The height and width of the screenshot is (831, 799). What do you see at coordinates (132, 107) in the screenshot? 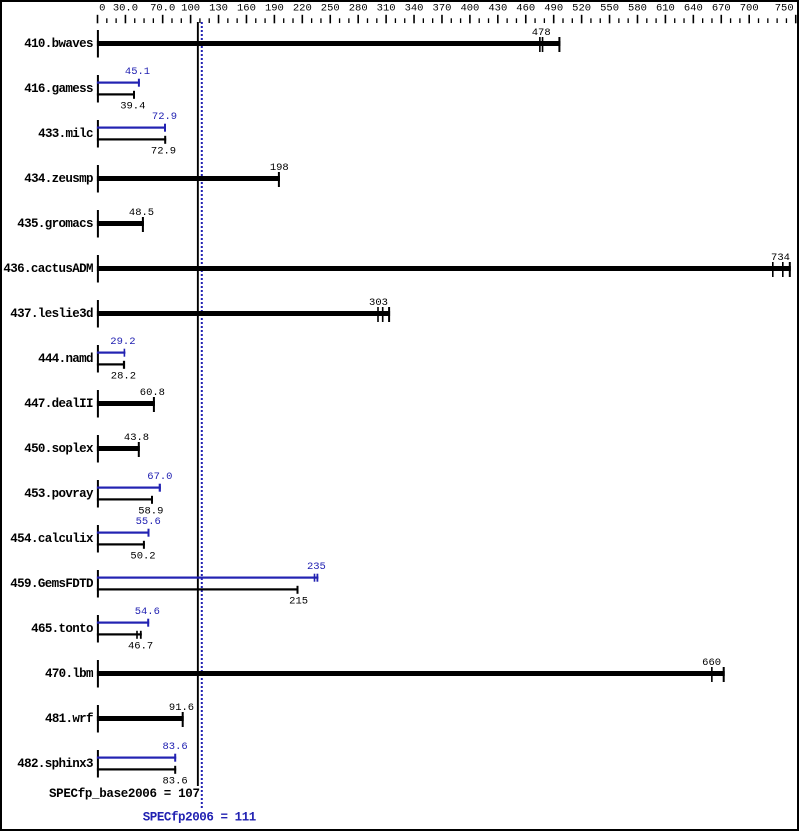
I see `svg-text: 39.4` at bounding box center [132, 107].